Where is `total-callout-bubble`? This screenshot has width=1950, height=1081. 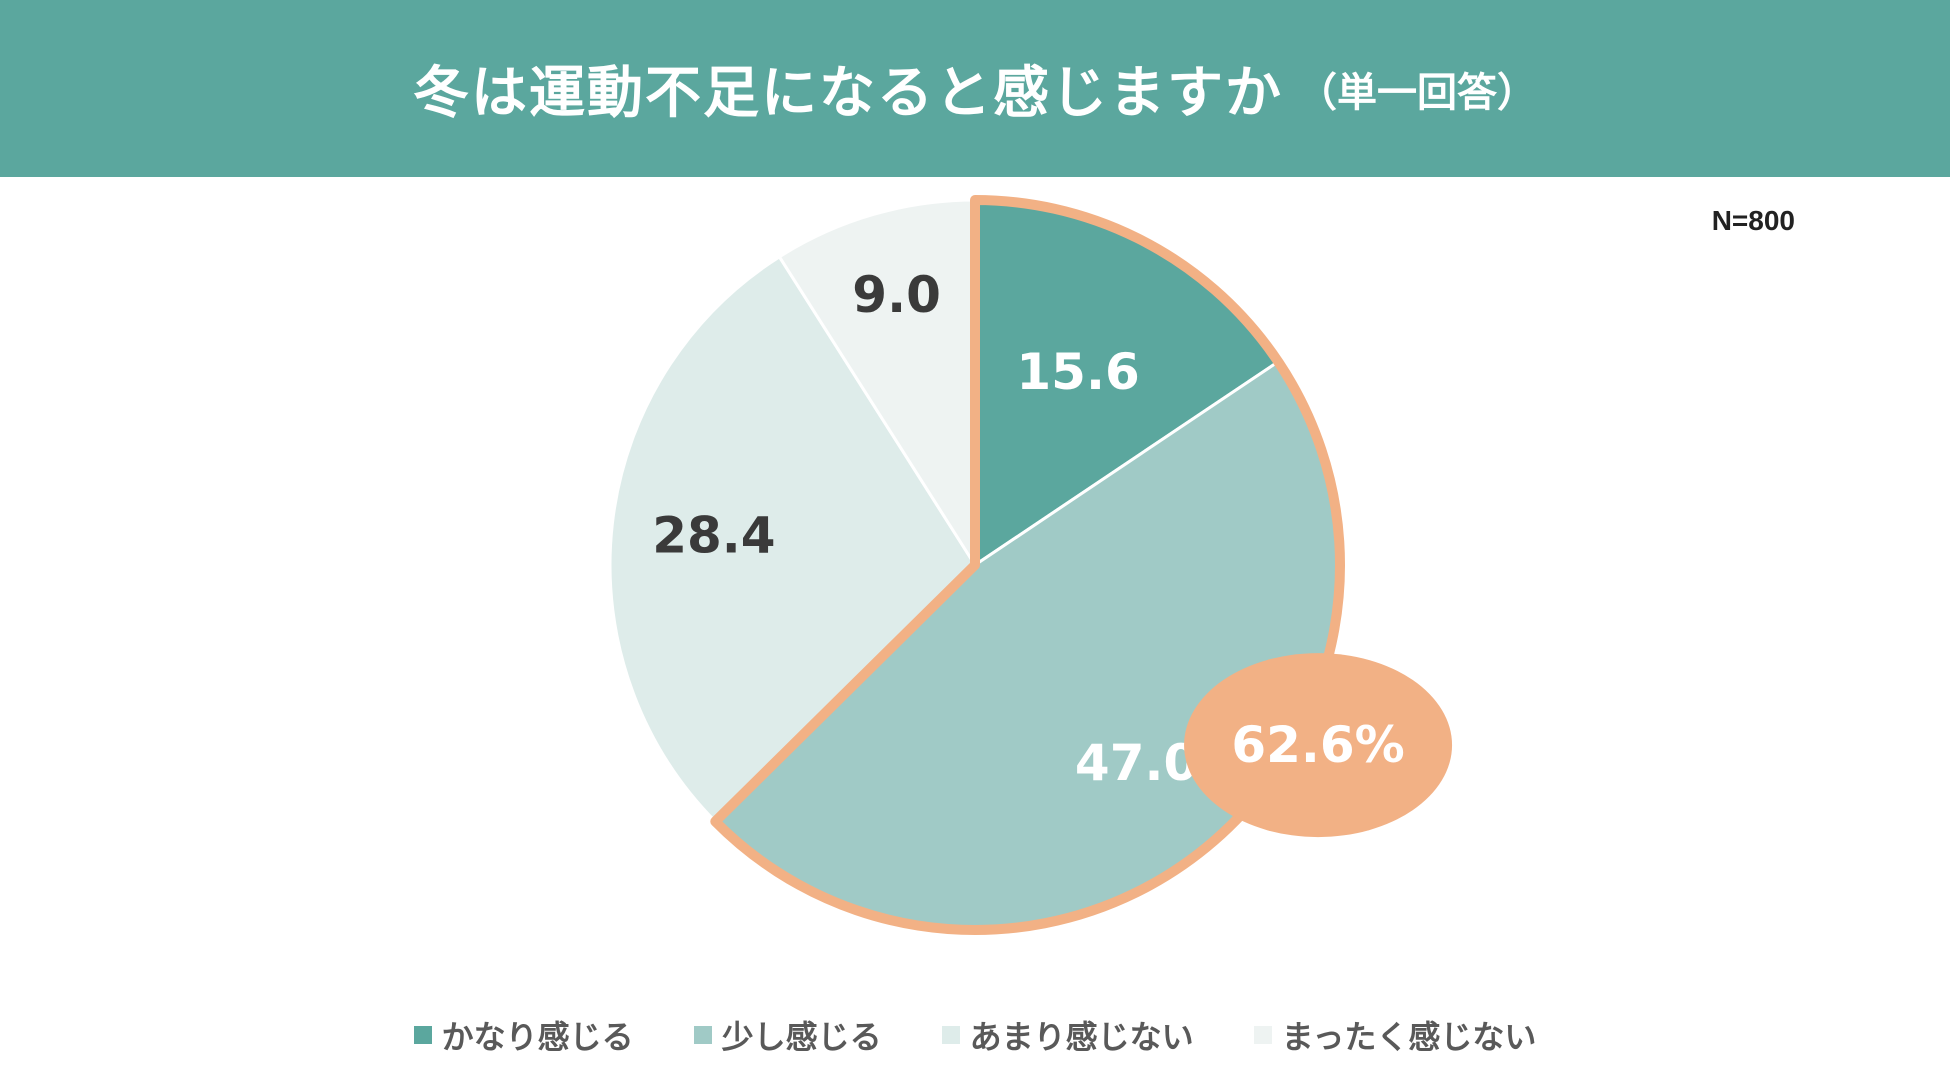 total-callout-bubble is located at coordinates (1318, 745).